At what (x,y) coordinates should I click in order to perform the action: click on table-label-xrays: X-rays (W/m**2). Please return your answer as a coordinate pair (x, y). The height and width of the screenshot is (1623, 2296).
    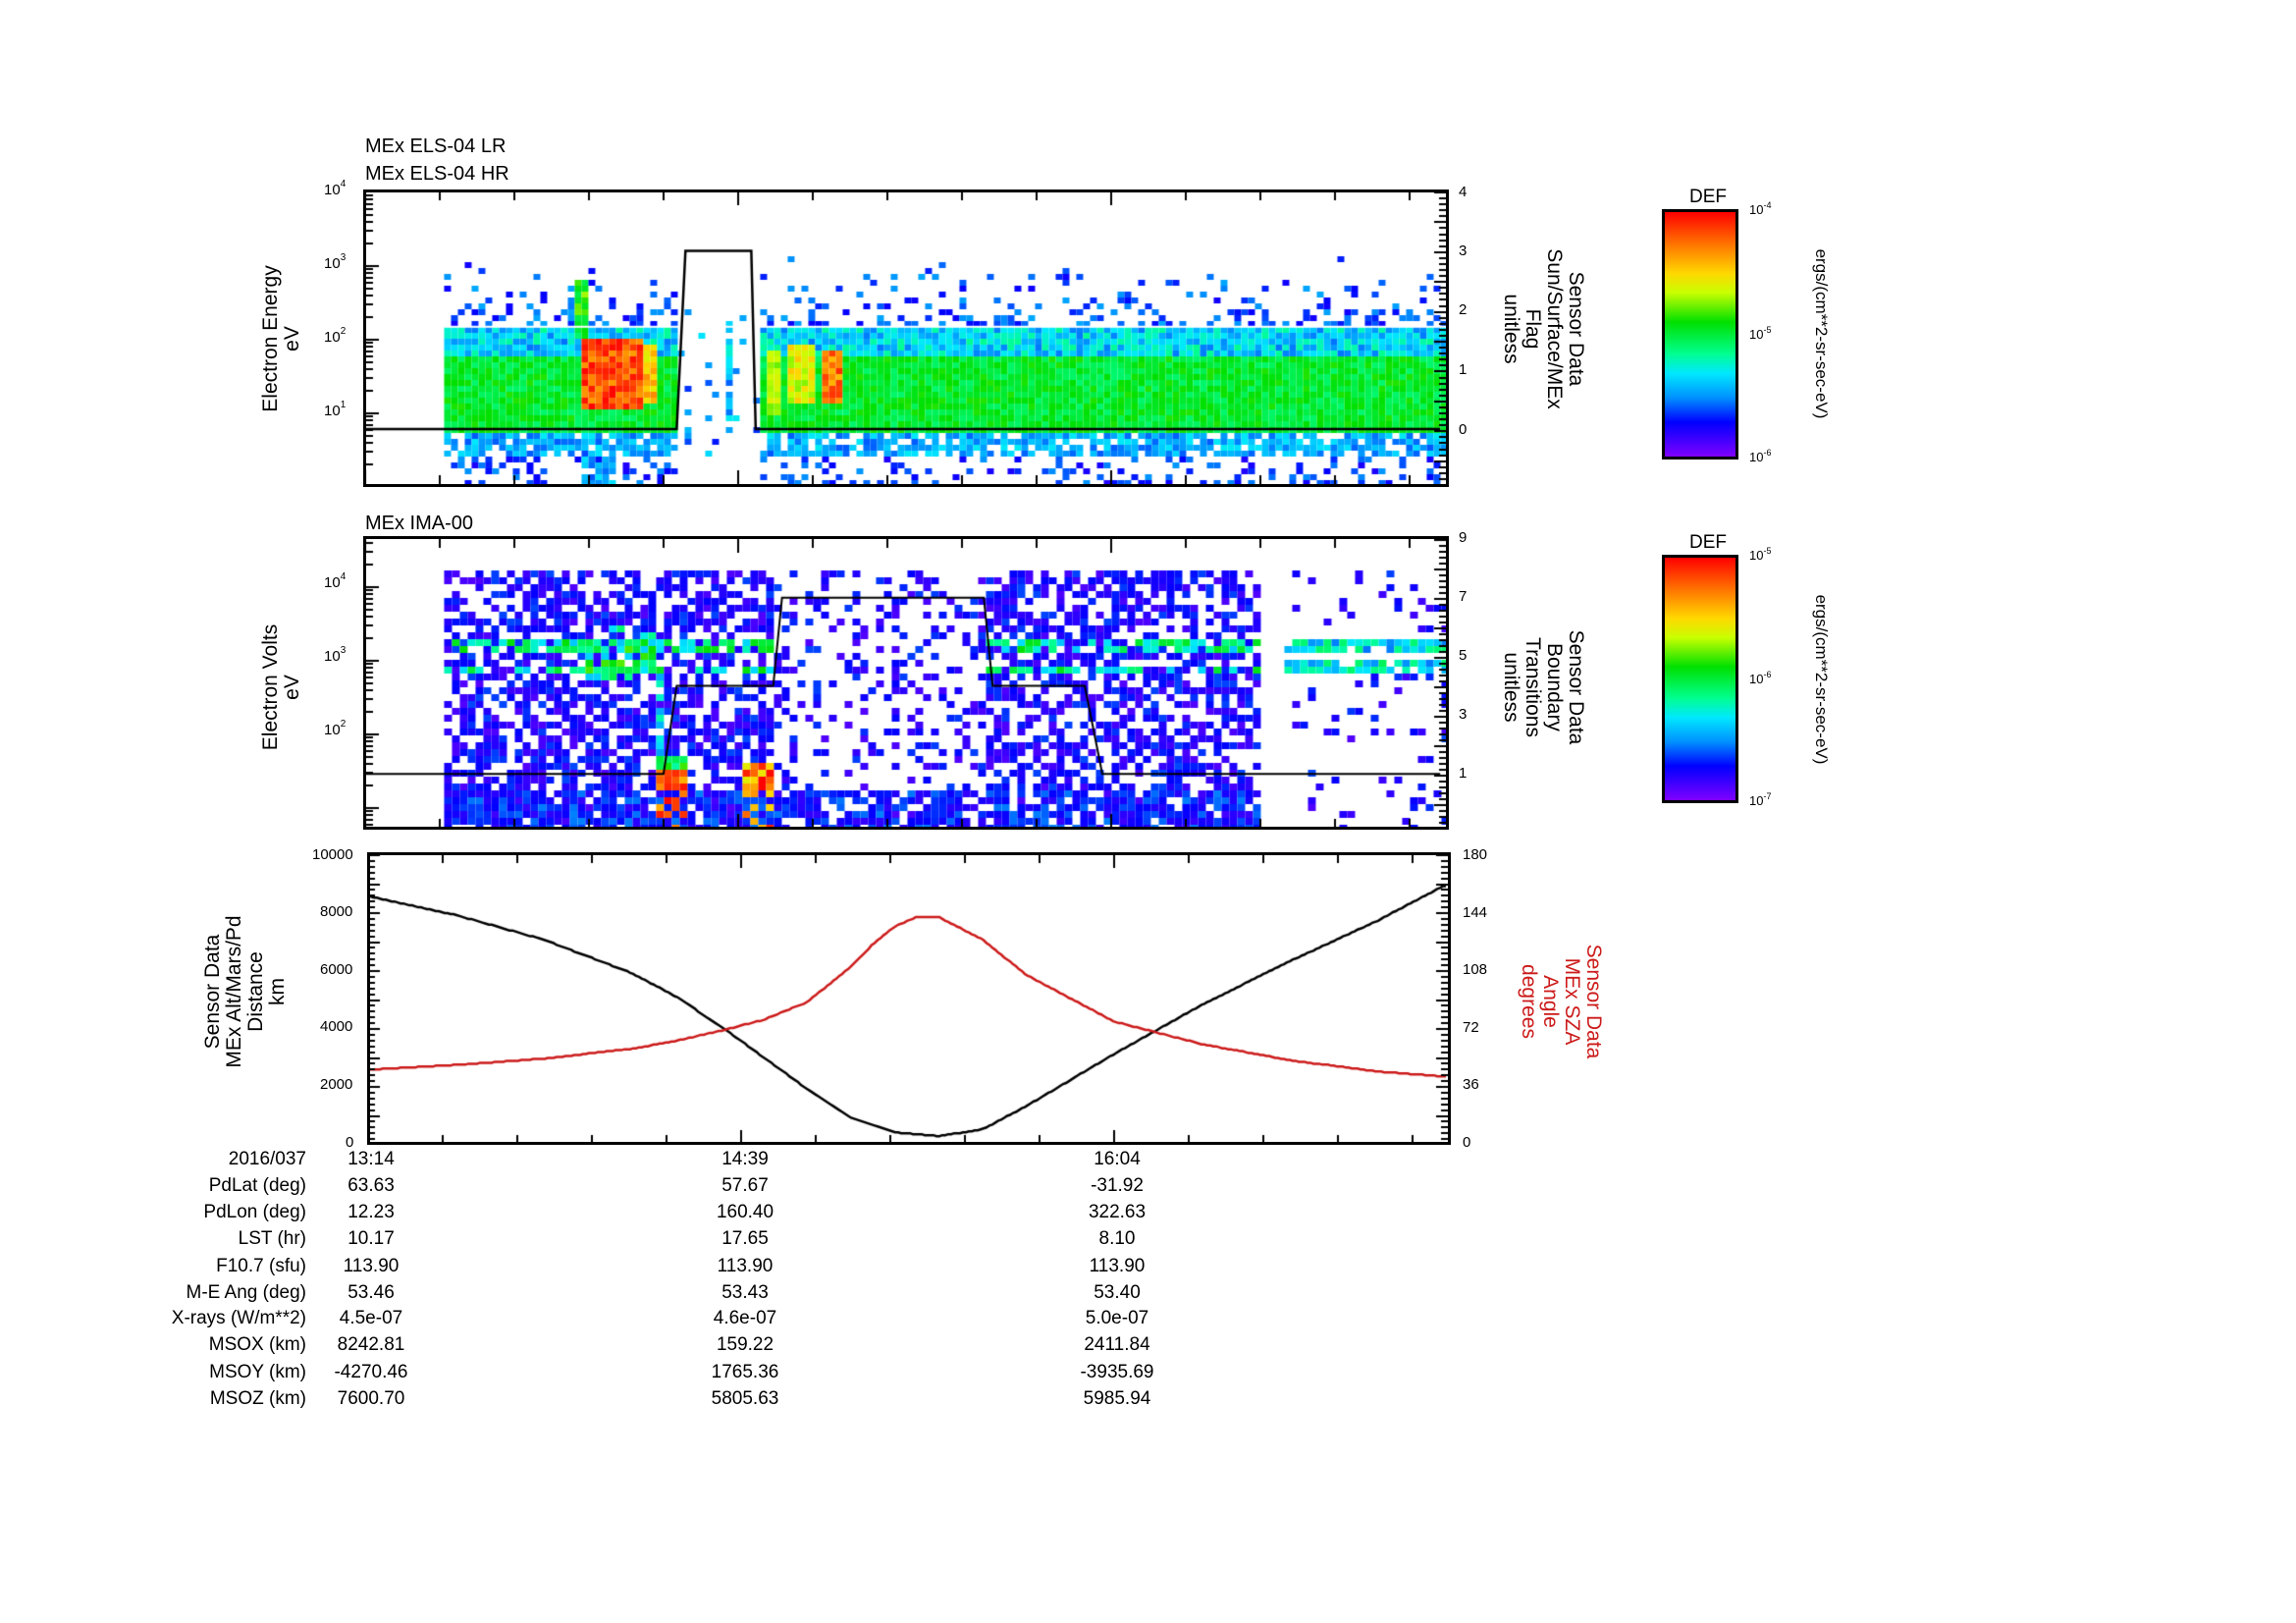
    Looking at the image, I should click on (238, 1318).